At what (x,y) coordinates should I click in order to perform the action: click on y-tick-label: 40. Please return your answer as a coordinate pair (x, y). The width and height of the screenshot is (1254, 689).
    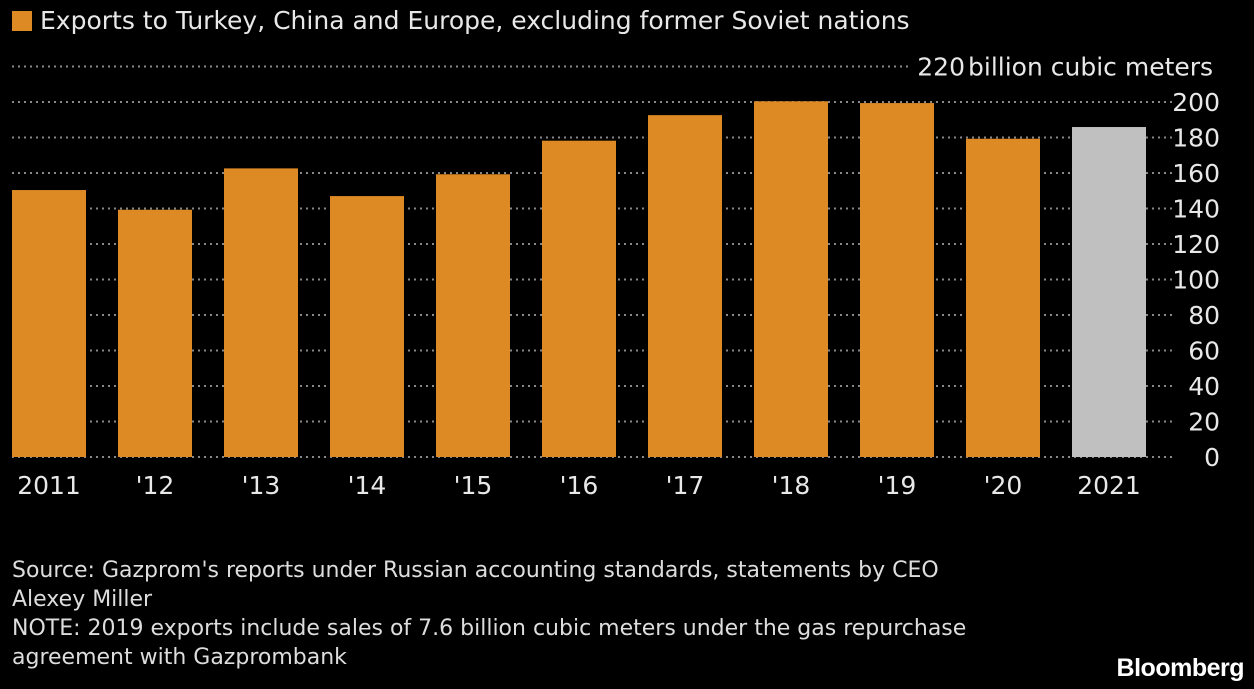
    Looking at the image, I should click on (1204, 386).